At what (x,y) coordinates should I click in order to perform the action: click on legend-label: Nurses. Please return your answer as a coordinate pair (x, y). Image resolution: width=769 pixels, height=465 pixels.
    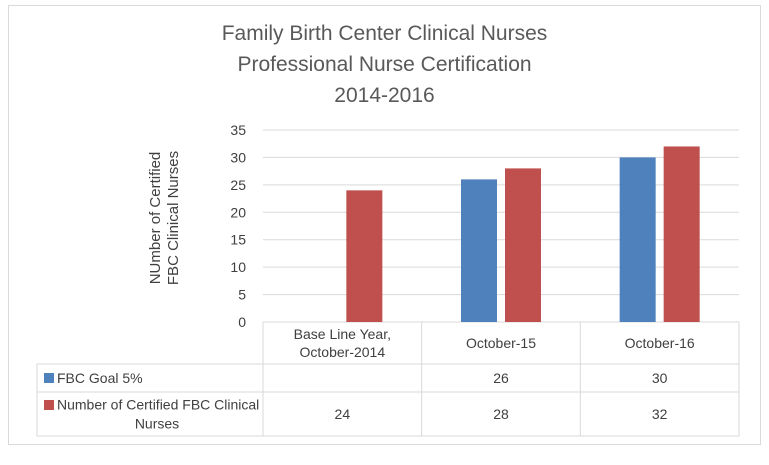
    Looking at the image, I should click on (157, 424).